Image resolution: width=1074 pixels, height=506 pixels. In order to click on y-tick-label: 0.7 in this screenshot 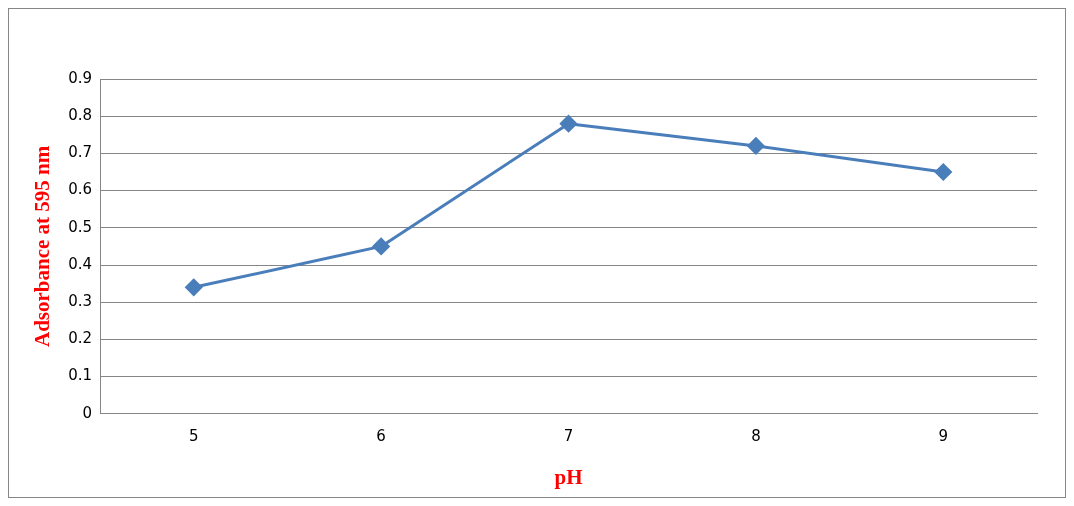, I will do `click(80, 152)`.